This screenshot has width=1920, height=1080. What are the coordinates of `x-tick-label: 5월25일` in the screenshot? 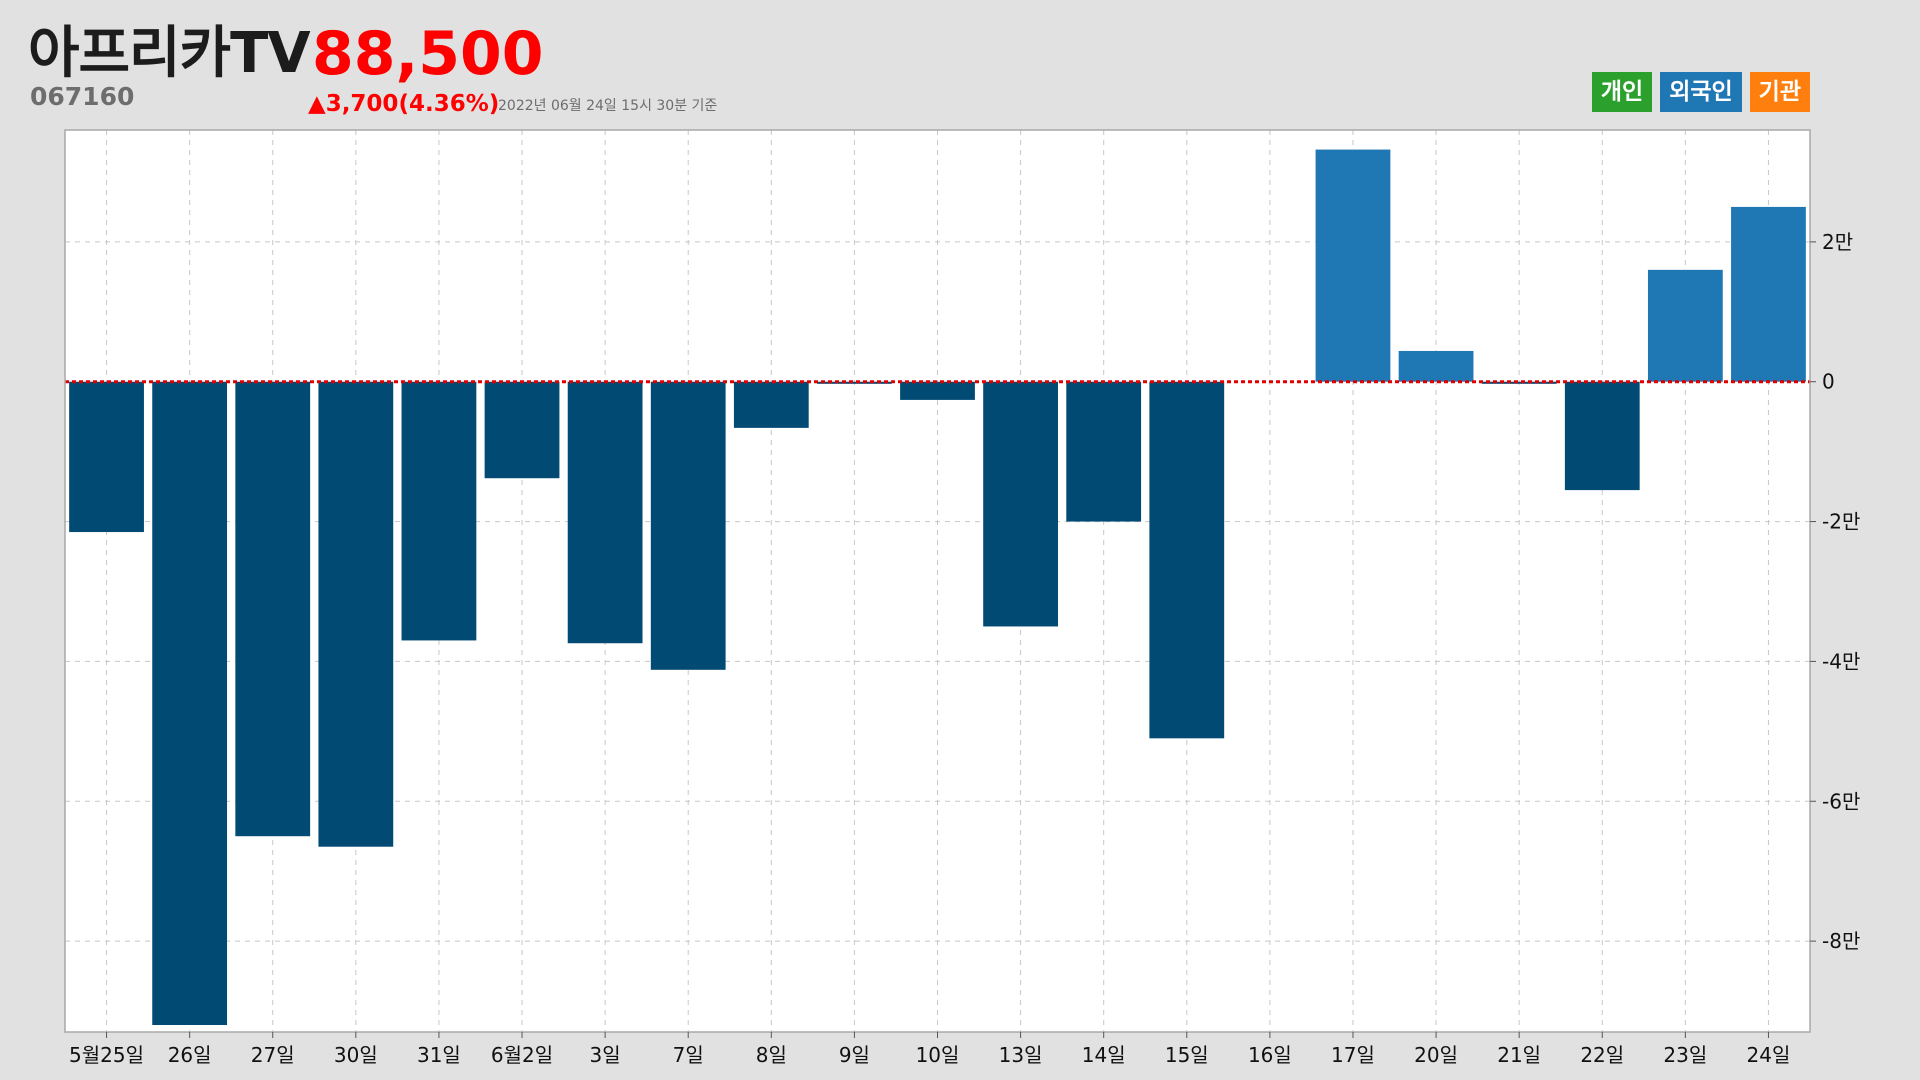 It's located at (106, 1055).